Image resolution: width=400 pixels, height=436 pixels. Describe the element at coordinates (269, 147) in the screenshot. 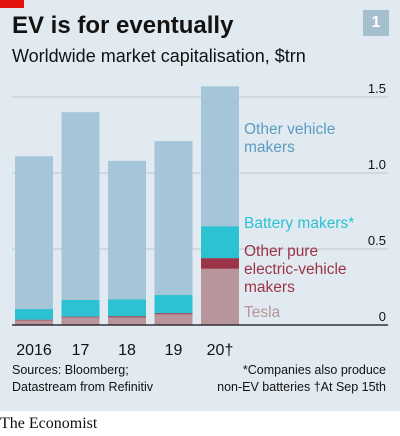

I see `series-label-other-vehicle-makers: makers` at that location.